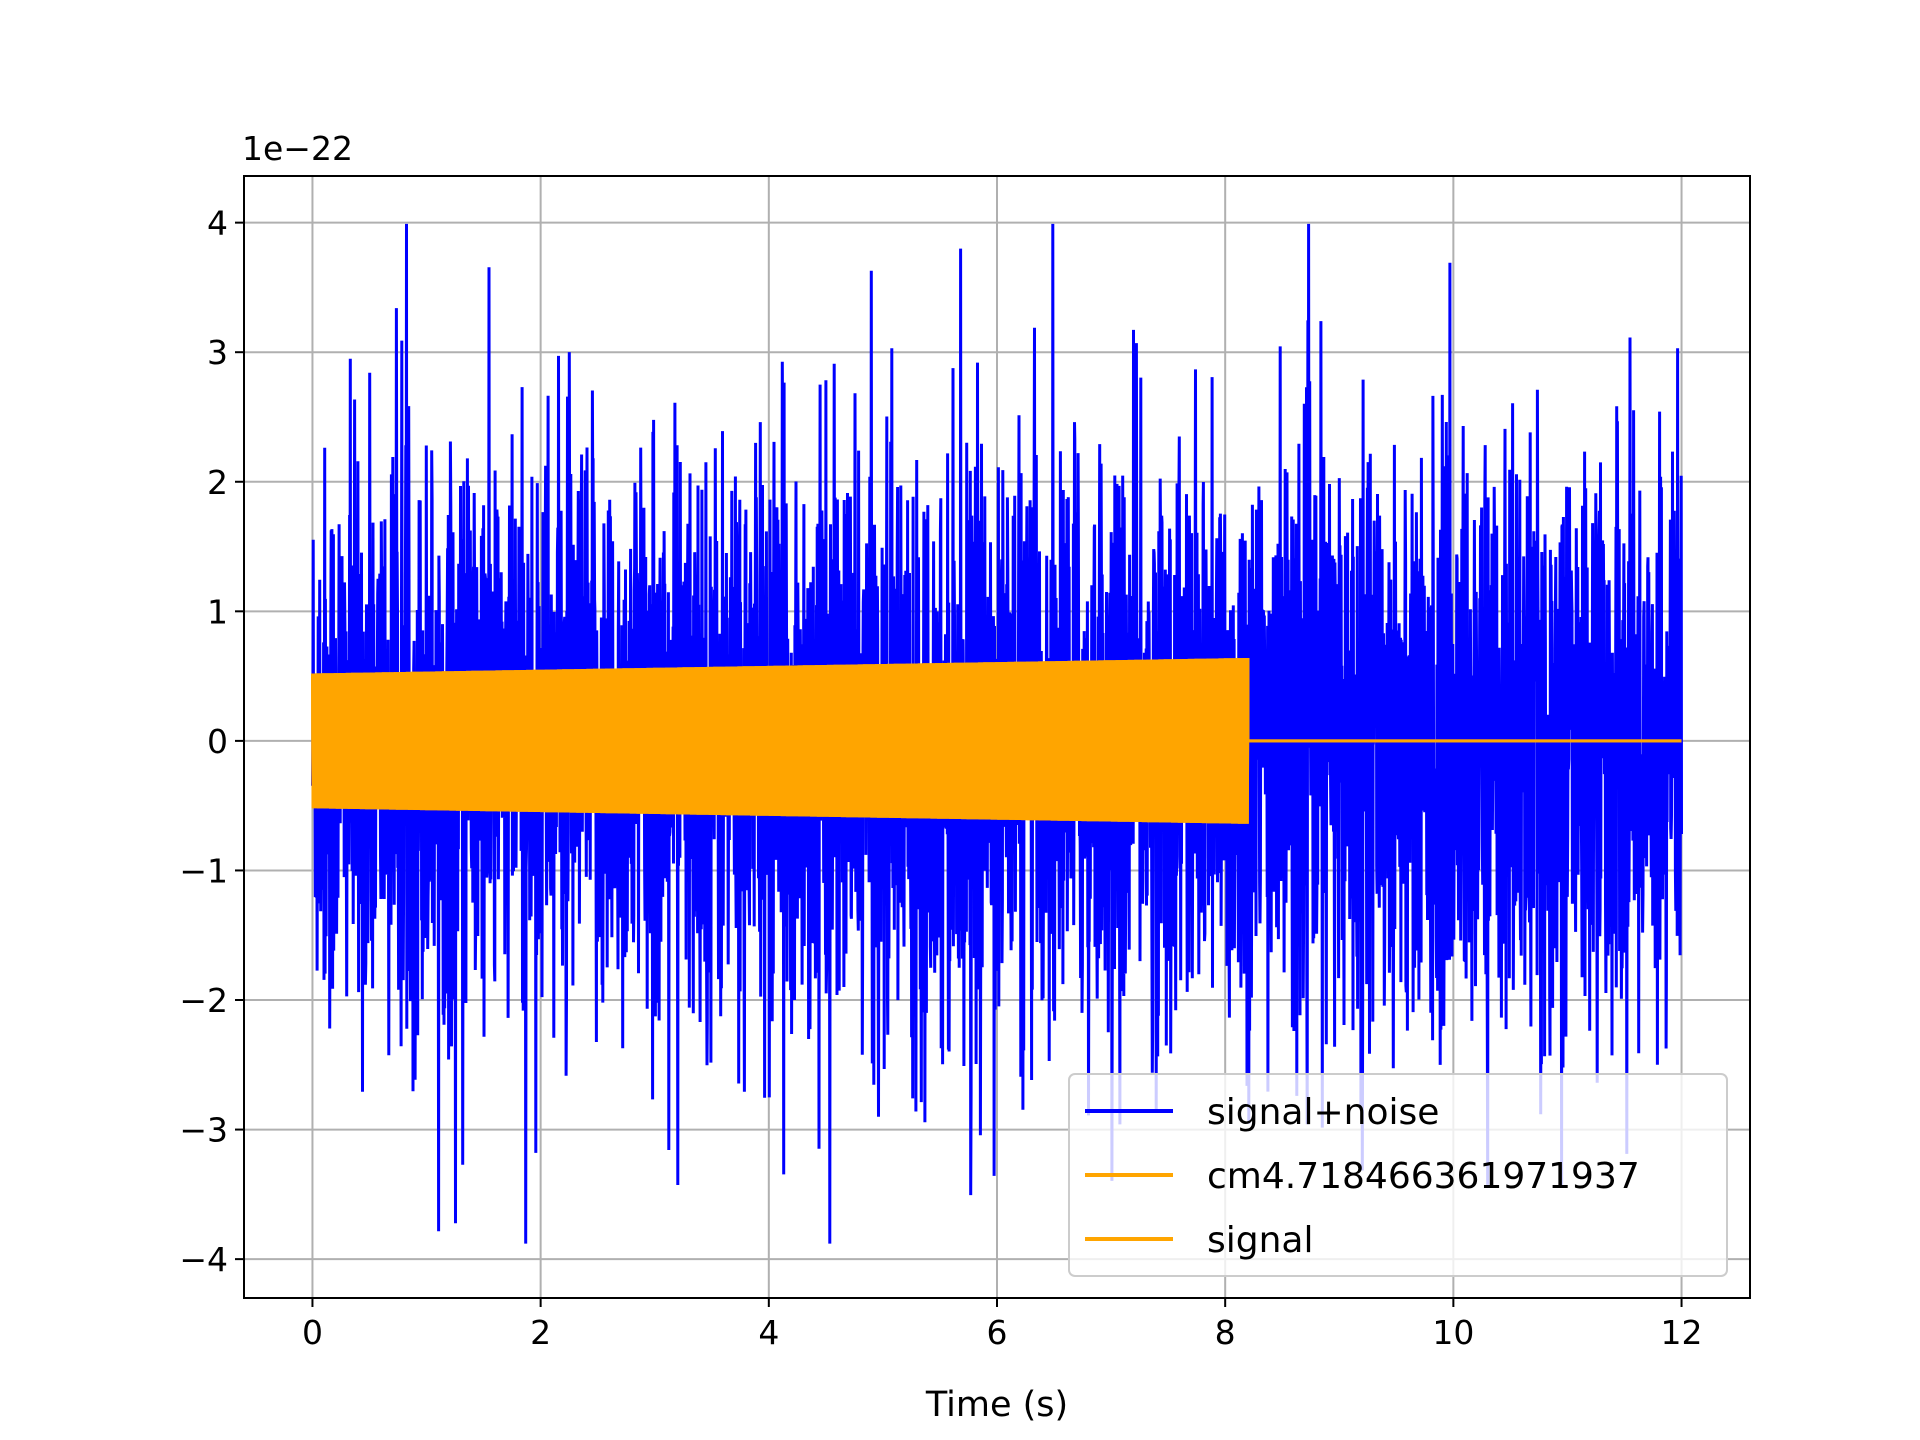  I want to click on y-tick-label: −1, so click(203, 870).